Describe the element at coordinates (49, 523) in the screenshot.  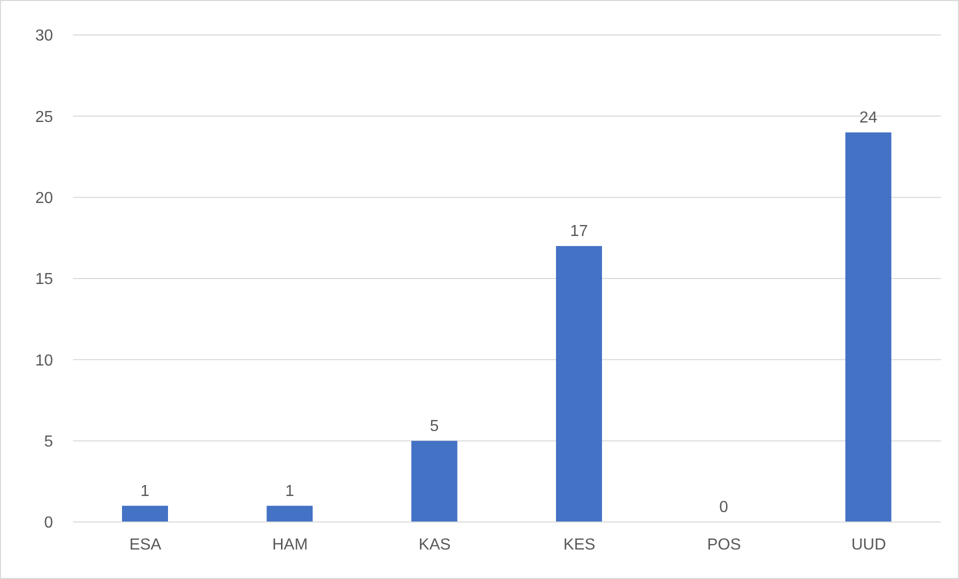
I see `y-tick-label: 0` at that location.